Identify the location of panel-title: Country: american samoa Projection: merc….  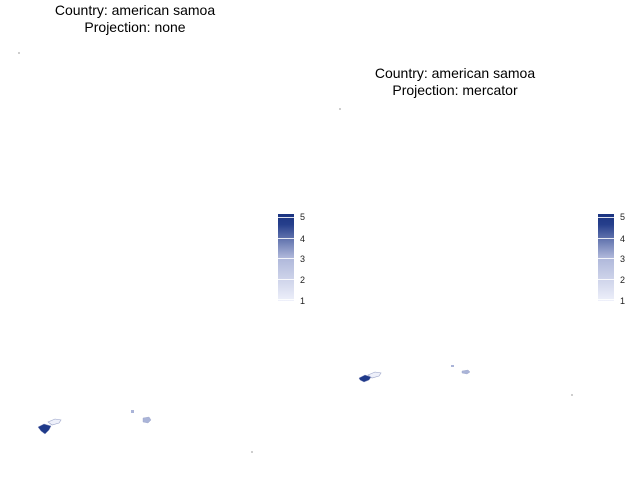
(455, 82).